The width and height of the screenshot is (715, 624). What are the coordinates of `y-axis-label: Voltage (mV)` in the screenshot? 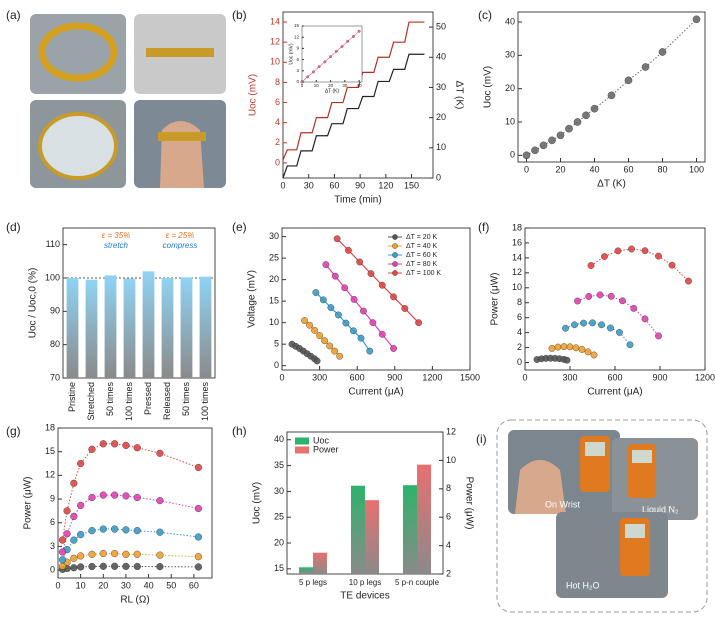 It's located at (252, 299).